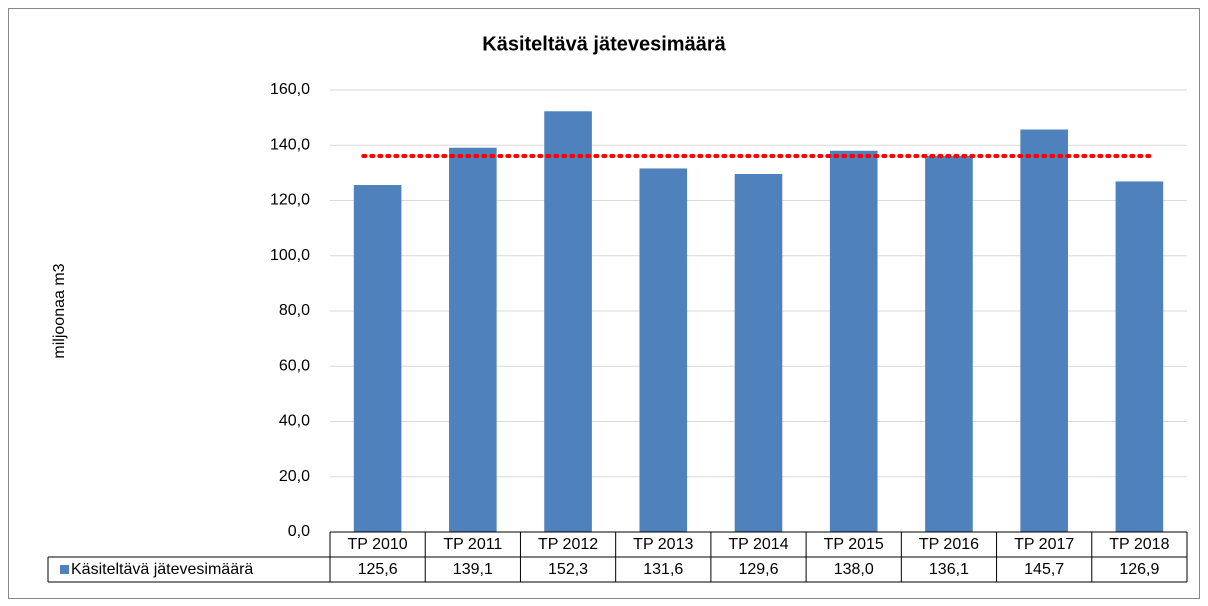  I want to click on y-tick-label: 100,0, so click(290, 255).